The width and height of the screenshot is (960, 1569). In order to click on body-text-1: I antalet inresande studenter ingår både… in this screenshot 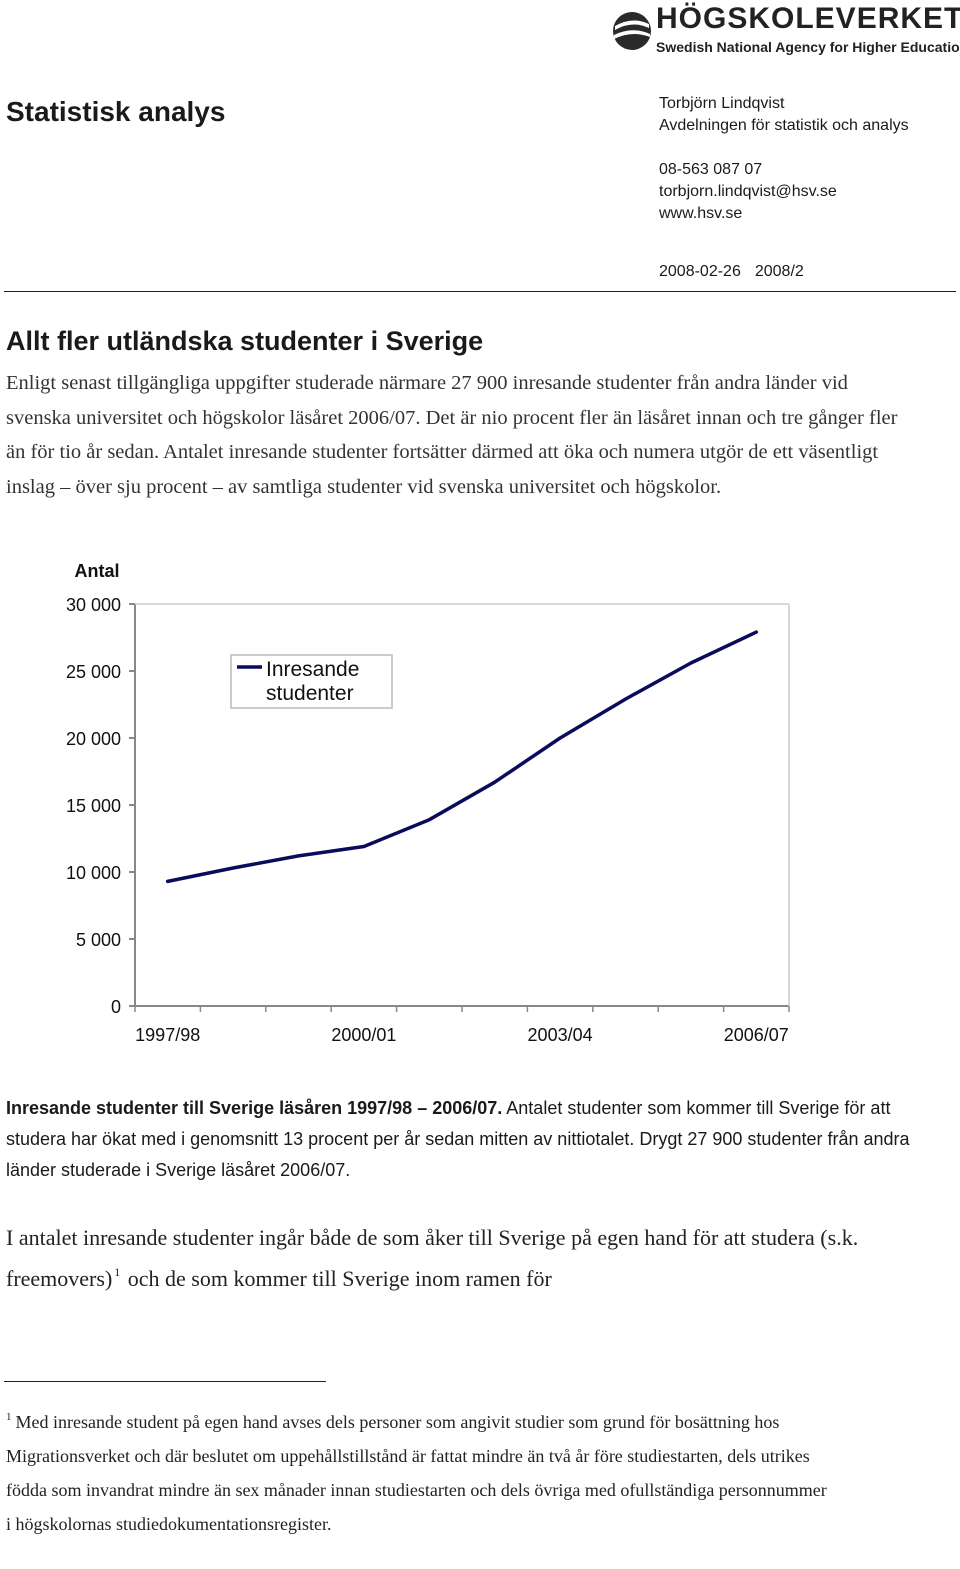, I will do `click(432, 1258)`.